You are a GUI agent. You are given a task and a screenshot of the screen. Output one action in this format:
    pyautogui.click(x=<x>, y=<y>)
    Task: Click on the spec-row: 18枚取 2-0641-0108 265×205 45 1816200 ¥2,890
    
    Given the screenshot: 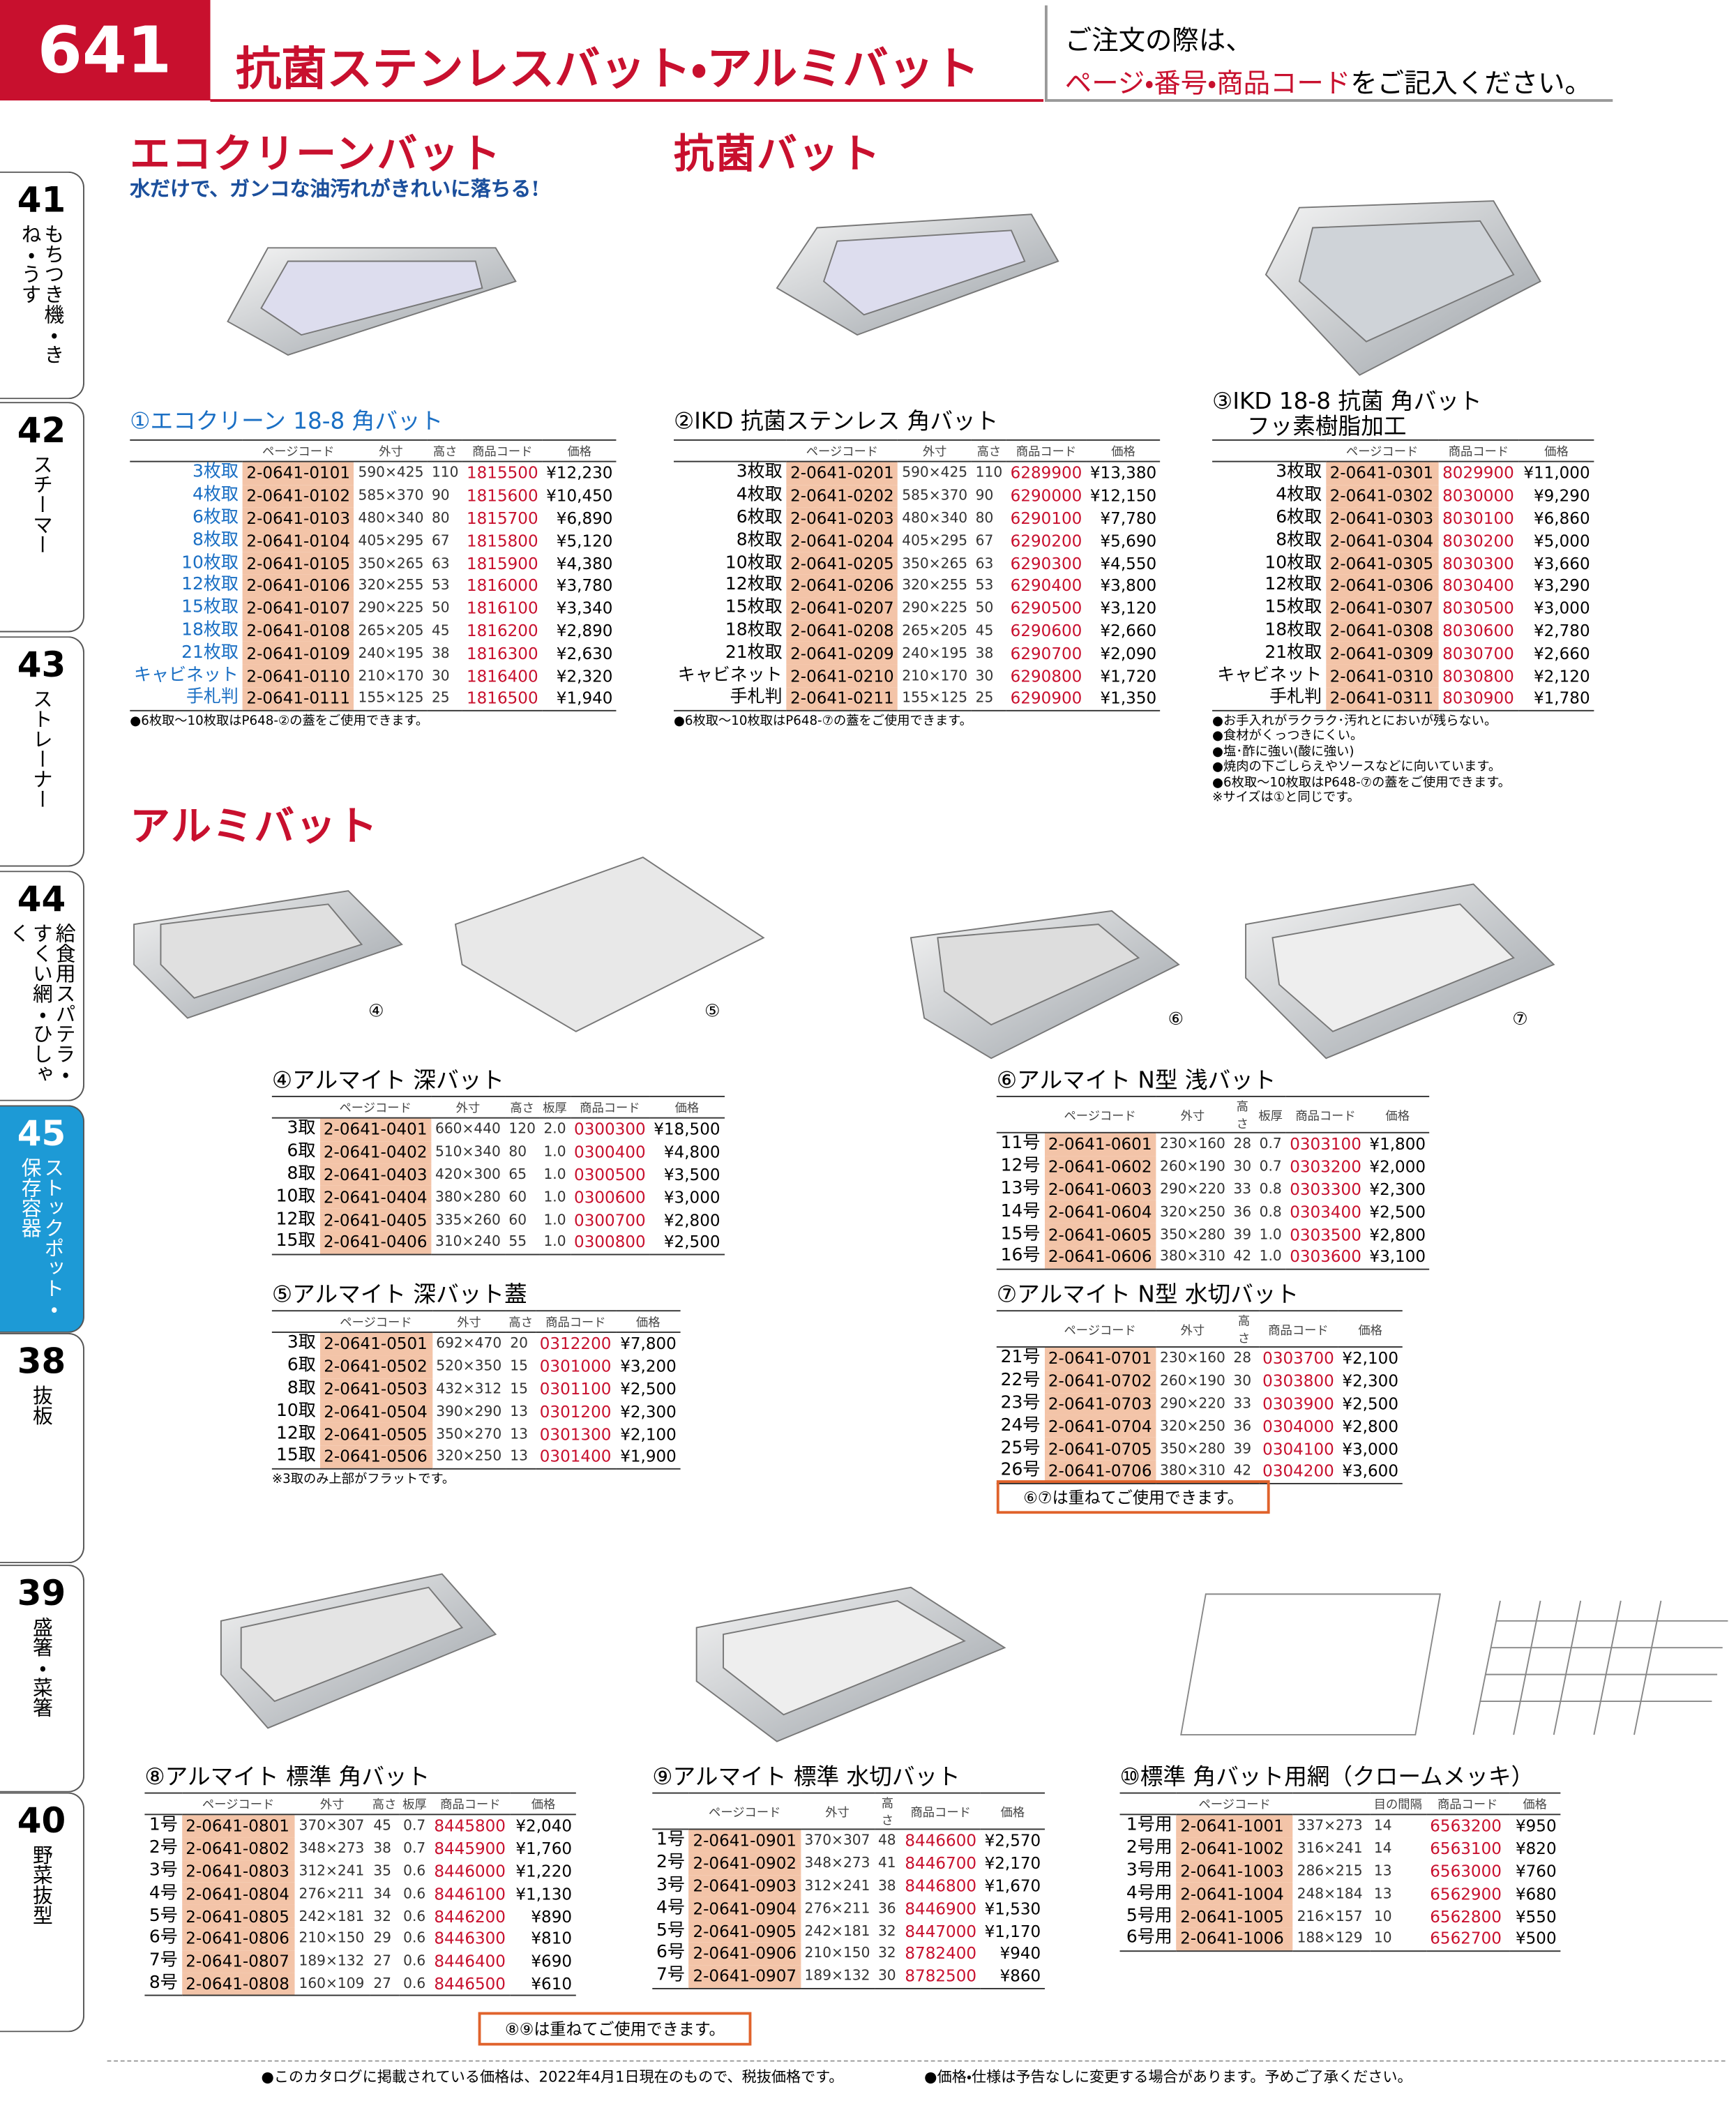 What is the action you would take?
    pyautogui.click(x=373, y=630)
    